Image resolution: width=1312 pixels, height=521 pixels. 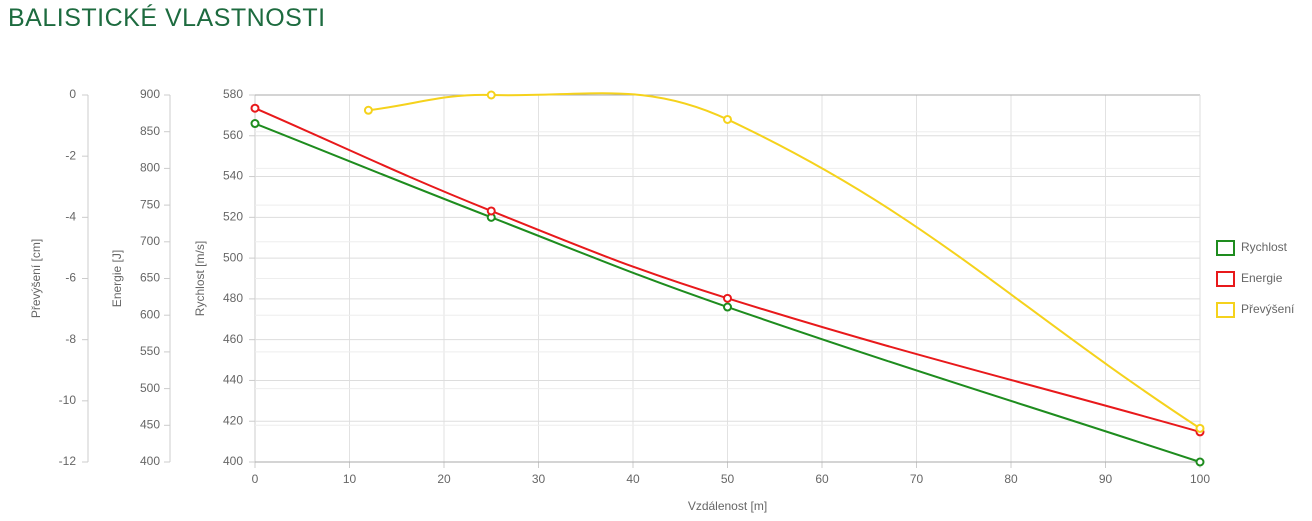 What do you see at coordinates (539, 479) in the screenshot?
I see `x-tick-label: 30` at bounding box center [539, 479].